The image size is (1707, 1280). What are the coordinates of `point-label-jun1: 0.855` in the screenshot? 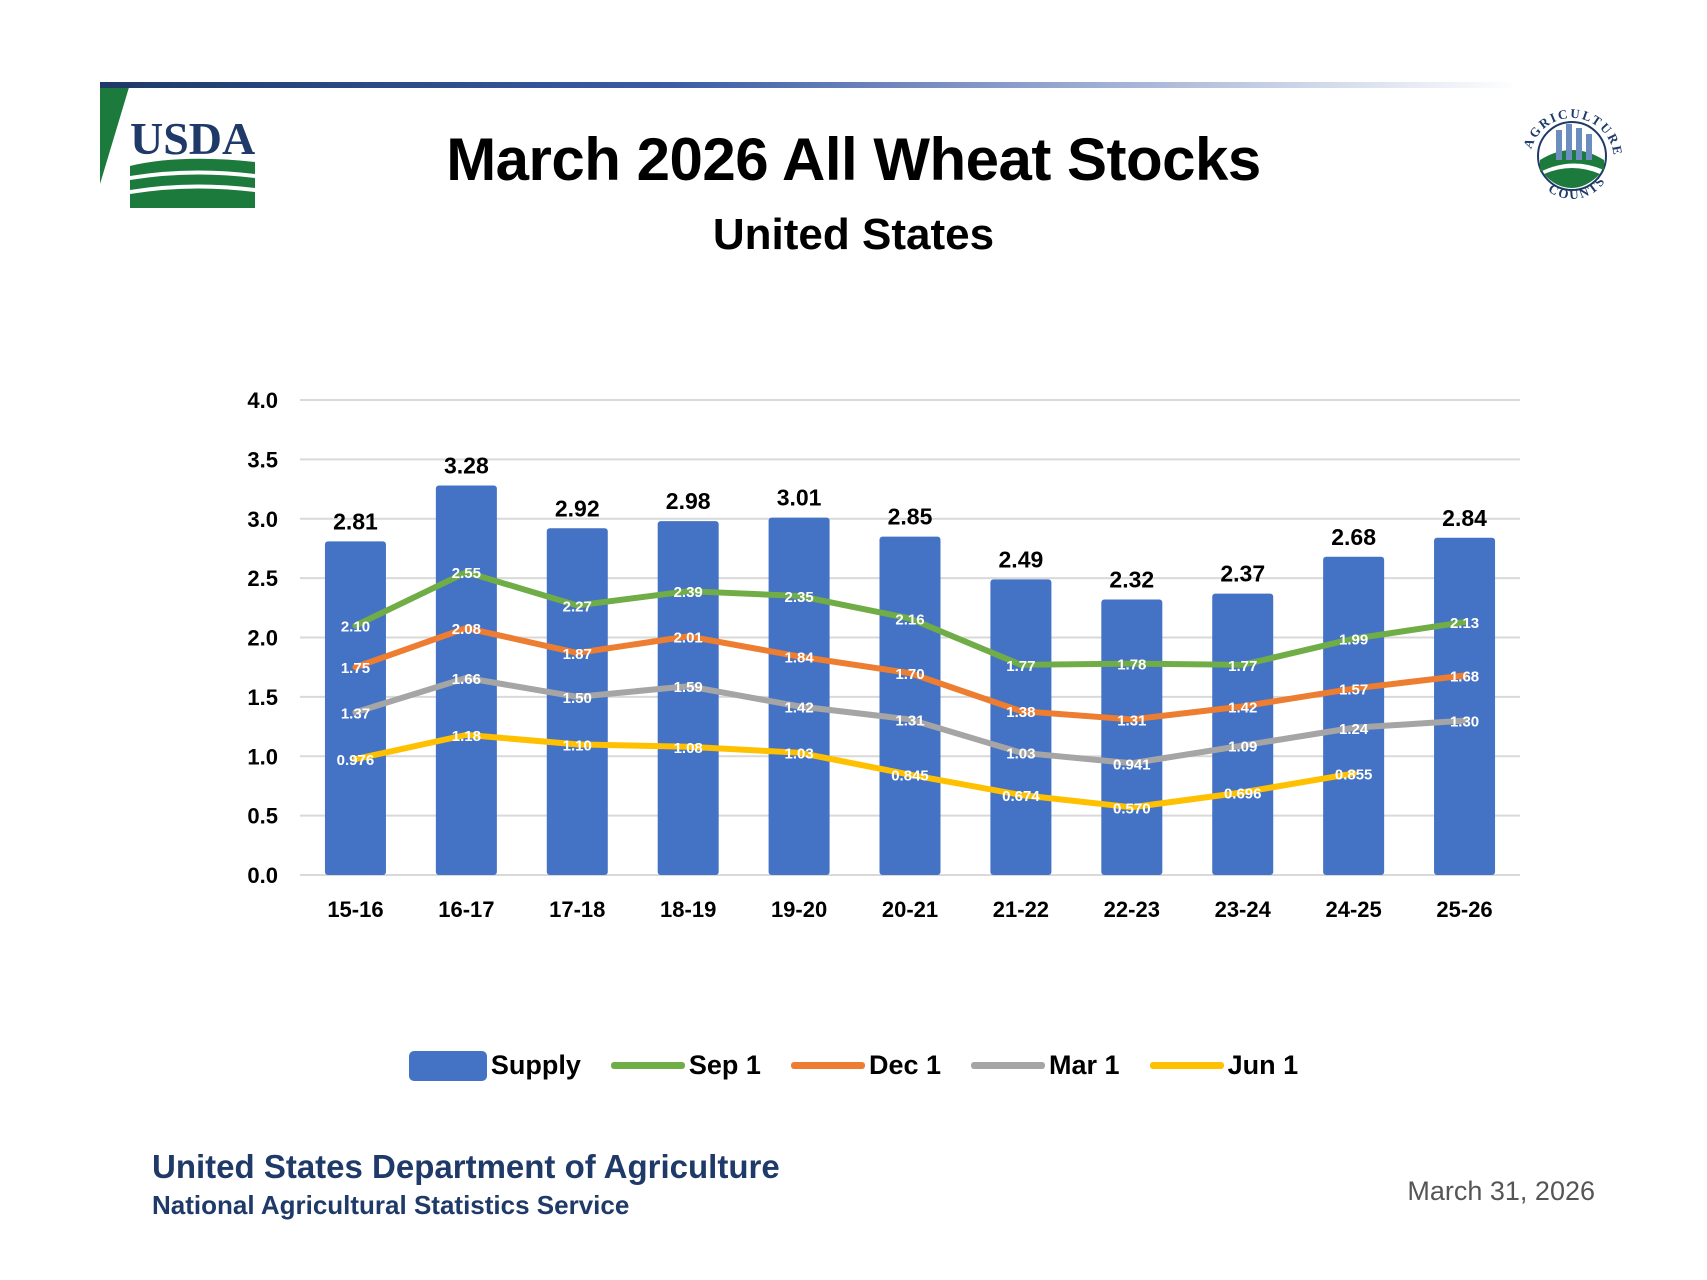 It's located at (1354, 774).